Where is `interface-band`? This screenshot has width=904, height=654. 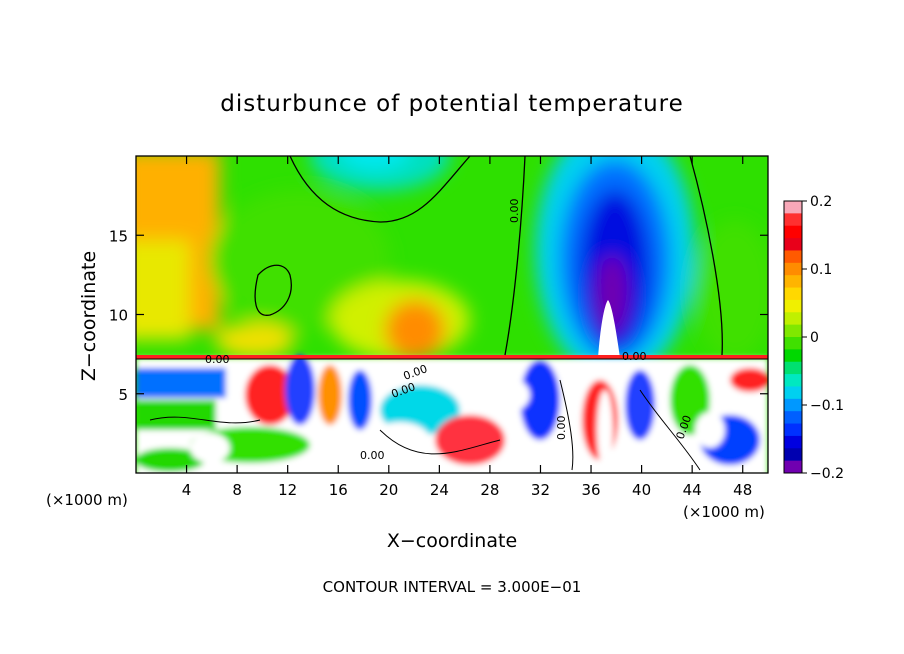 interface-band is located at coordinates (452, 357).